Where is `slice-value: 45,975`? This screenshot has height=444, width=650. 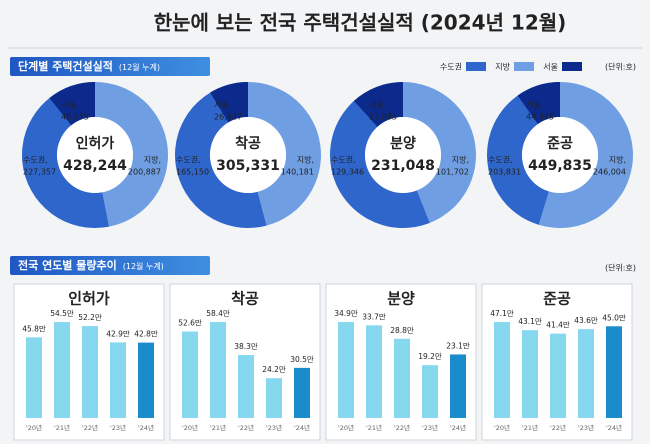
slice-value: 45,975 is located at coordinates (75, 117).